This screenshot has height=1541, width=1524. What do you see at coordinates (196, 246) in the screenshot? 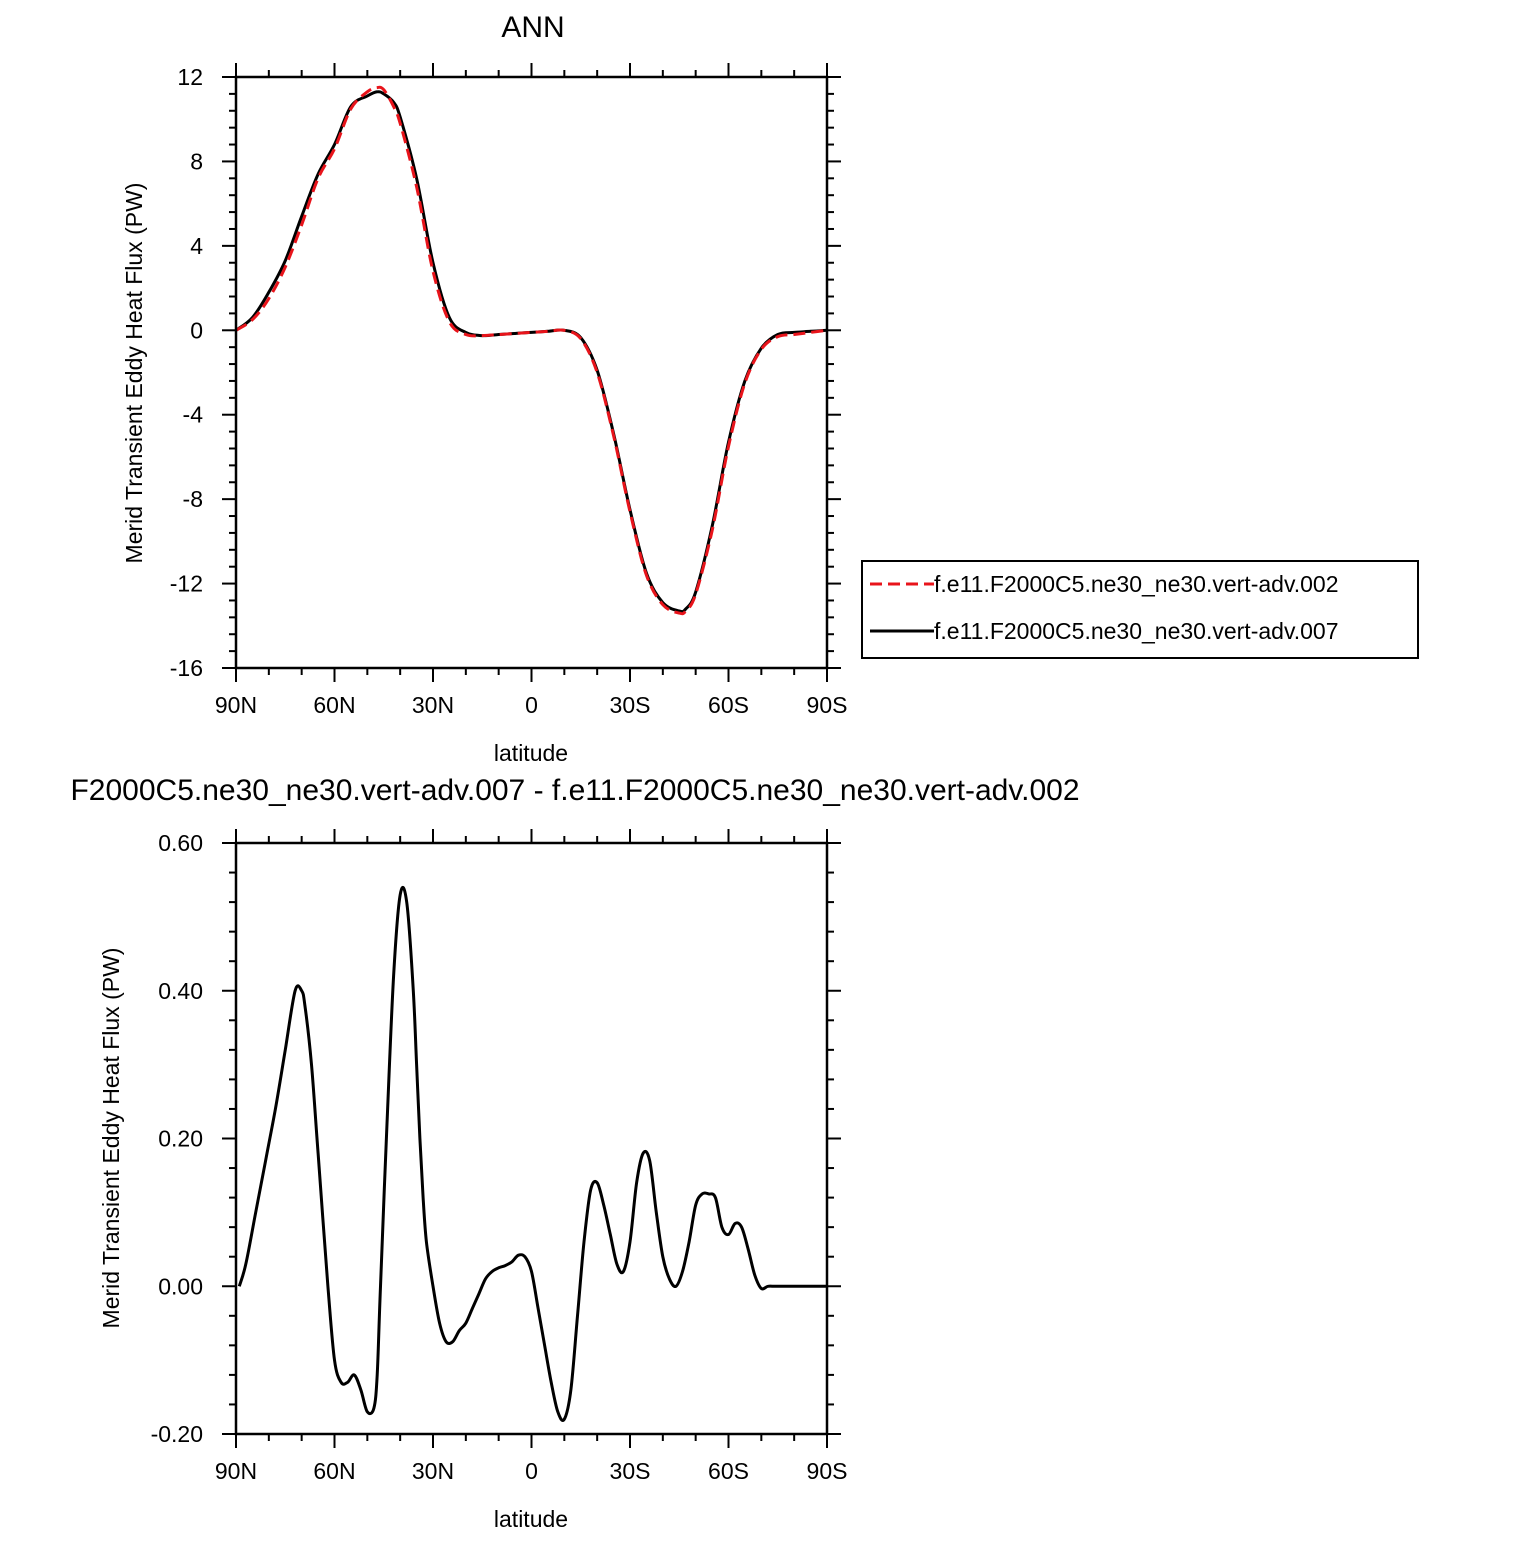
I see `y-tick-label: 4` at bounding box center [196, 246].